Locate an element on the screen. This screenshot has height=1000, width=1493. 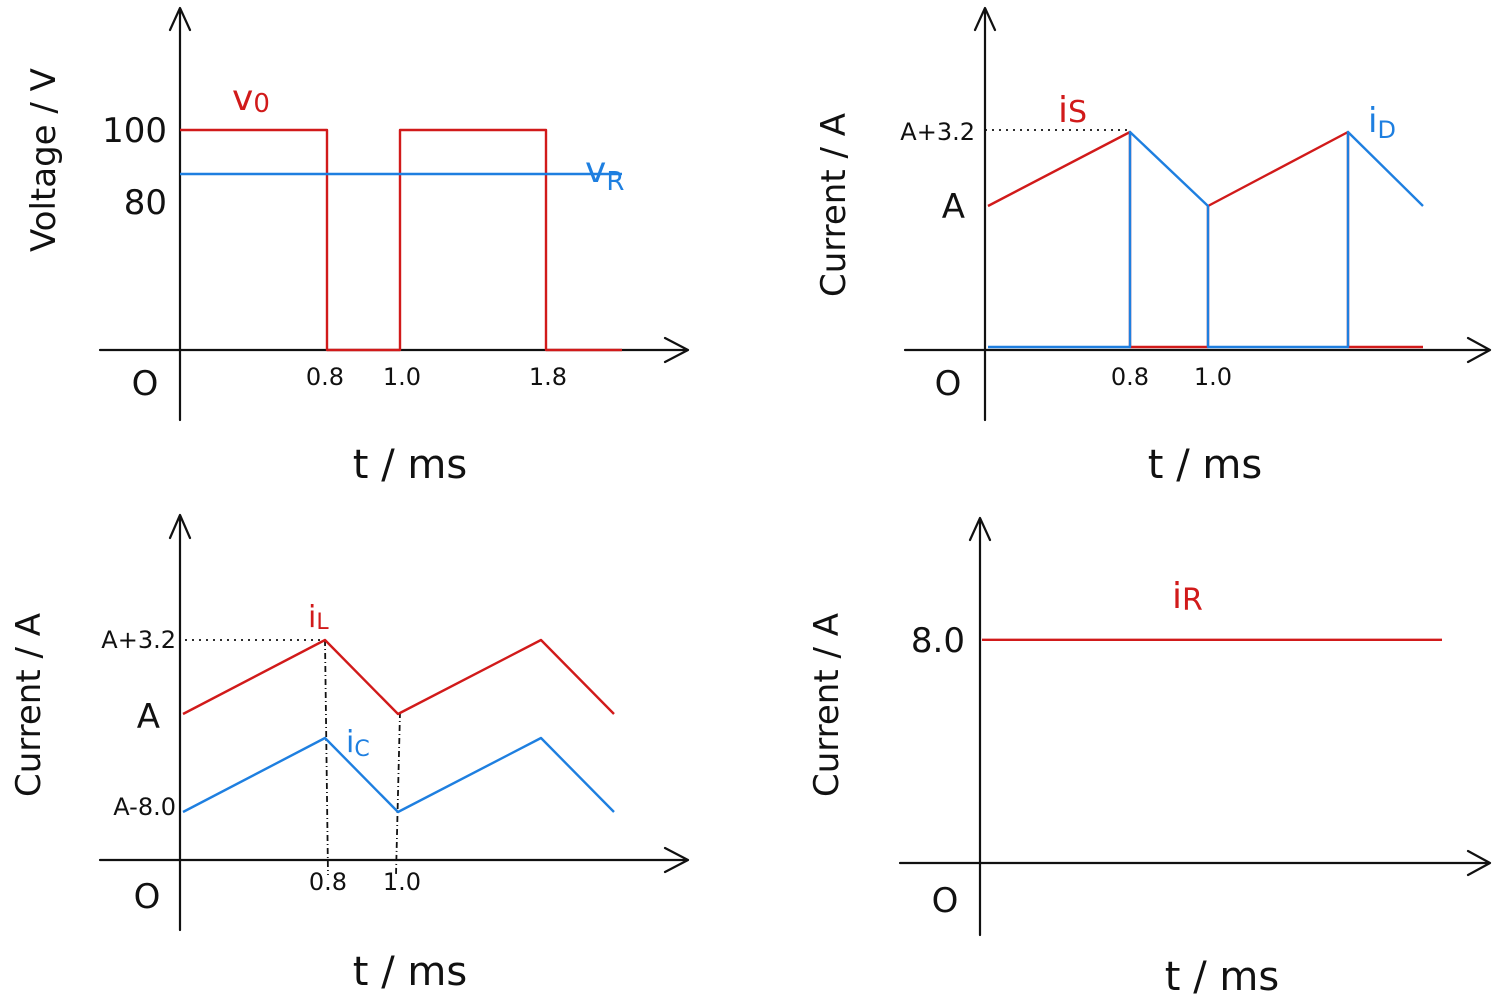
series-label-iC: iC is located at coordinates (358, 743).